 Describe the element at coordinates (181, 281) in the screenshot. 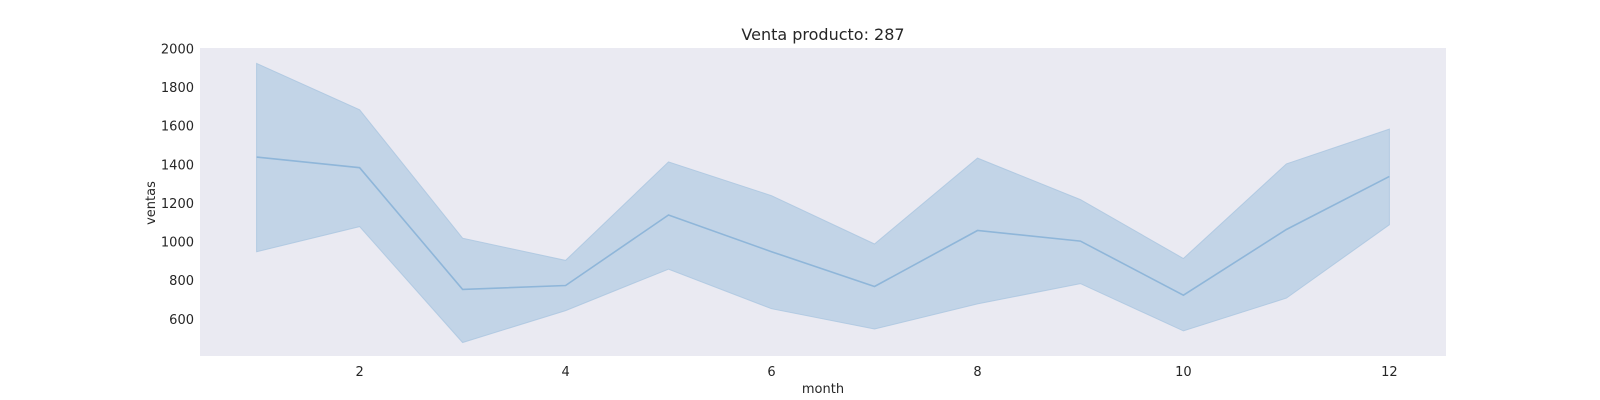

I see `y-tick-label: 800` at that location.